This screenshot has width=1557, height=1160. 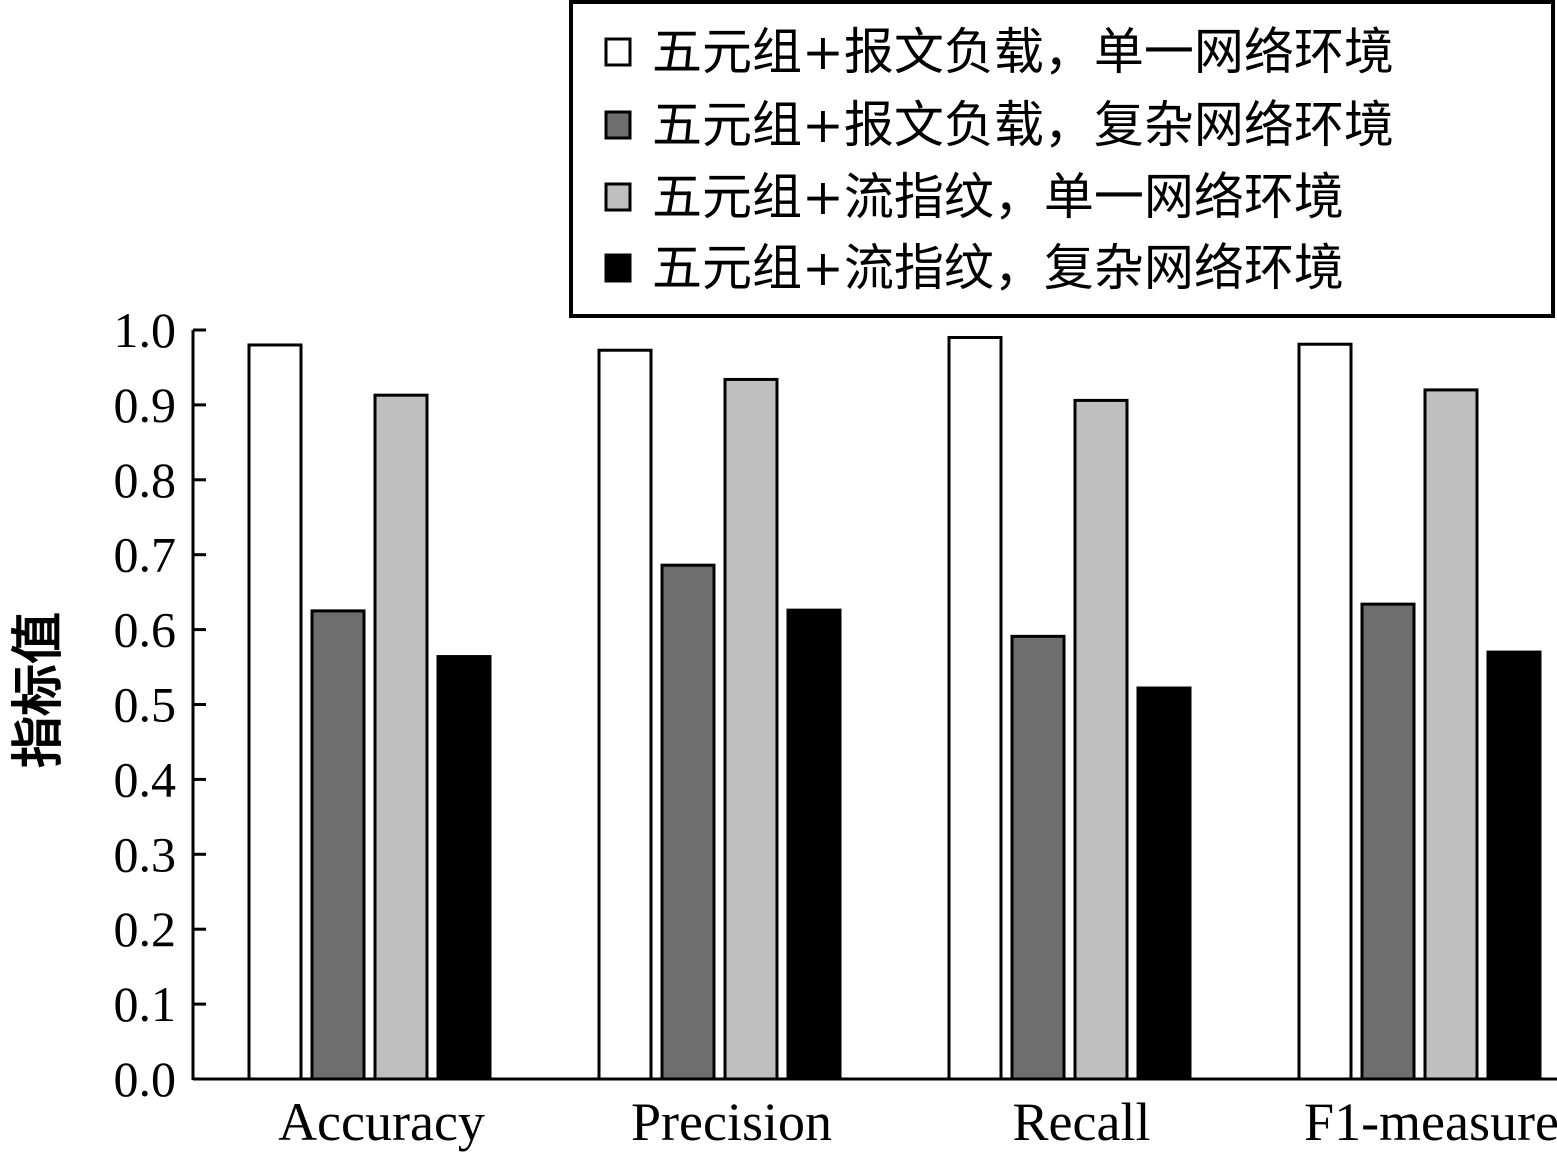 What do you see at coordinates (145, 1004) in the screenshot?
I see `y-tick-label: 0.1` at bounding box center [145, 1004].